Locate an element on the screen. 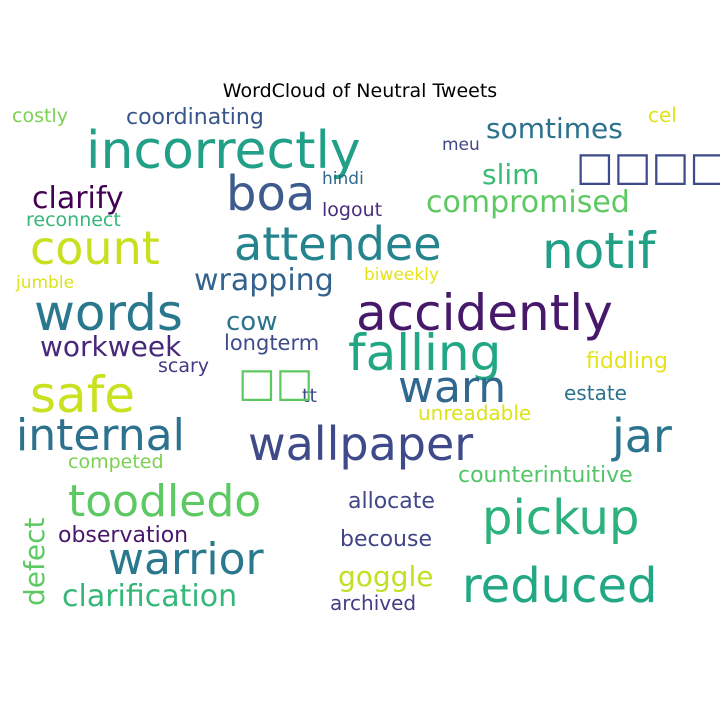 The image size is (720, 720). word-30: goggle is located at coordinates (385, 576).